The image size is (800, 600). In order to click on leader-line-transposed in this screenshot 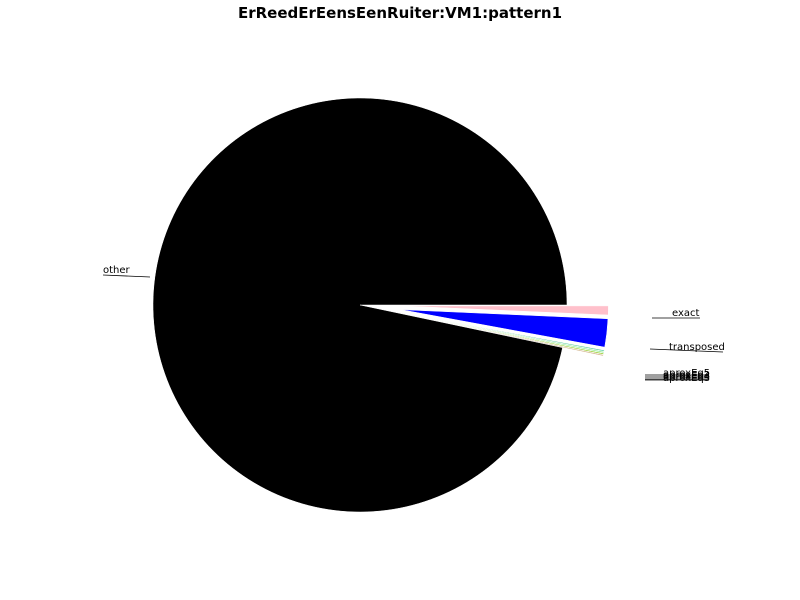, I will do `click(686, 350)`.